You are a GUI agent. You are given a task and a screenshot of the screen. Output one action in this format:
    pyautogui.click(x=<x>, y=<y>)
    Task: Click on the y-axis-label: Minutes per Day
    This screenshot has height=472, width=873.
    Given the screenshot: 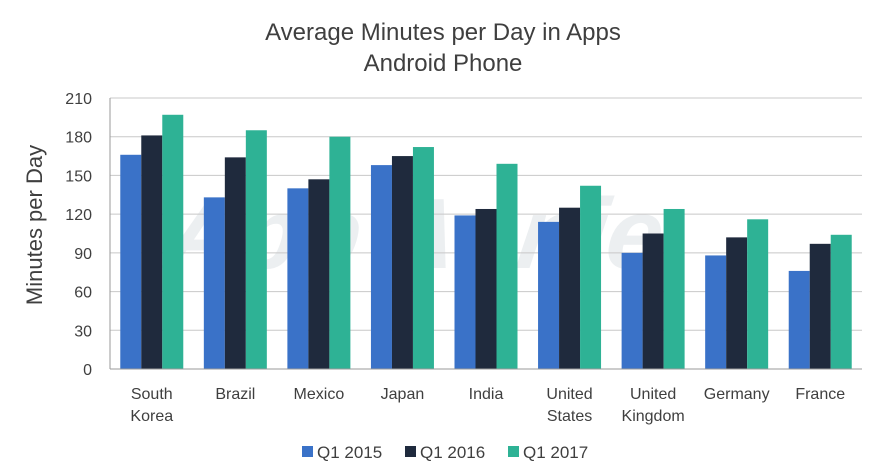 What is the action you would take?
    pyautogui.click(x=34, y=225)
    